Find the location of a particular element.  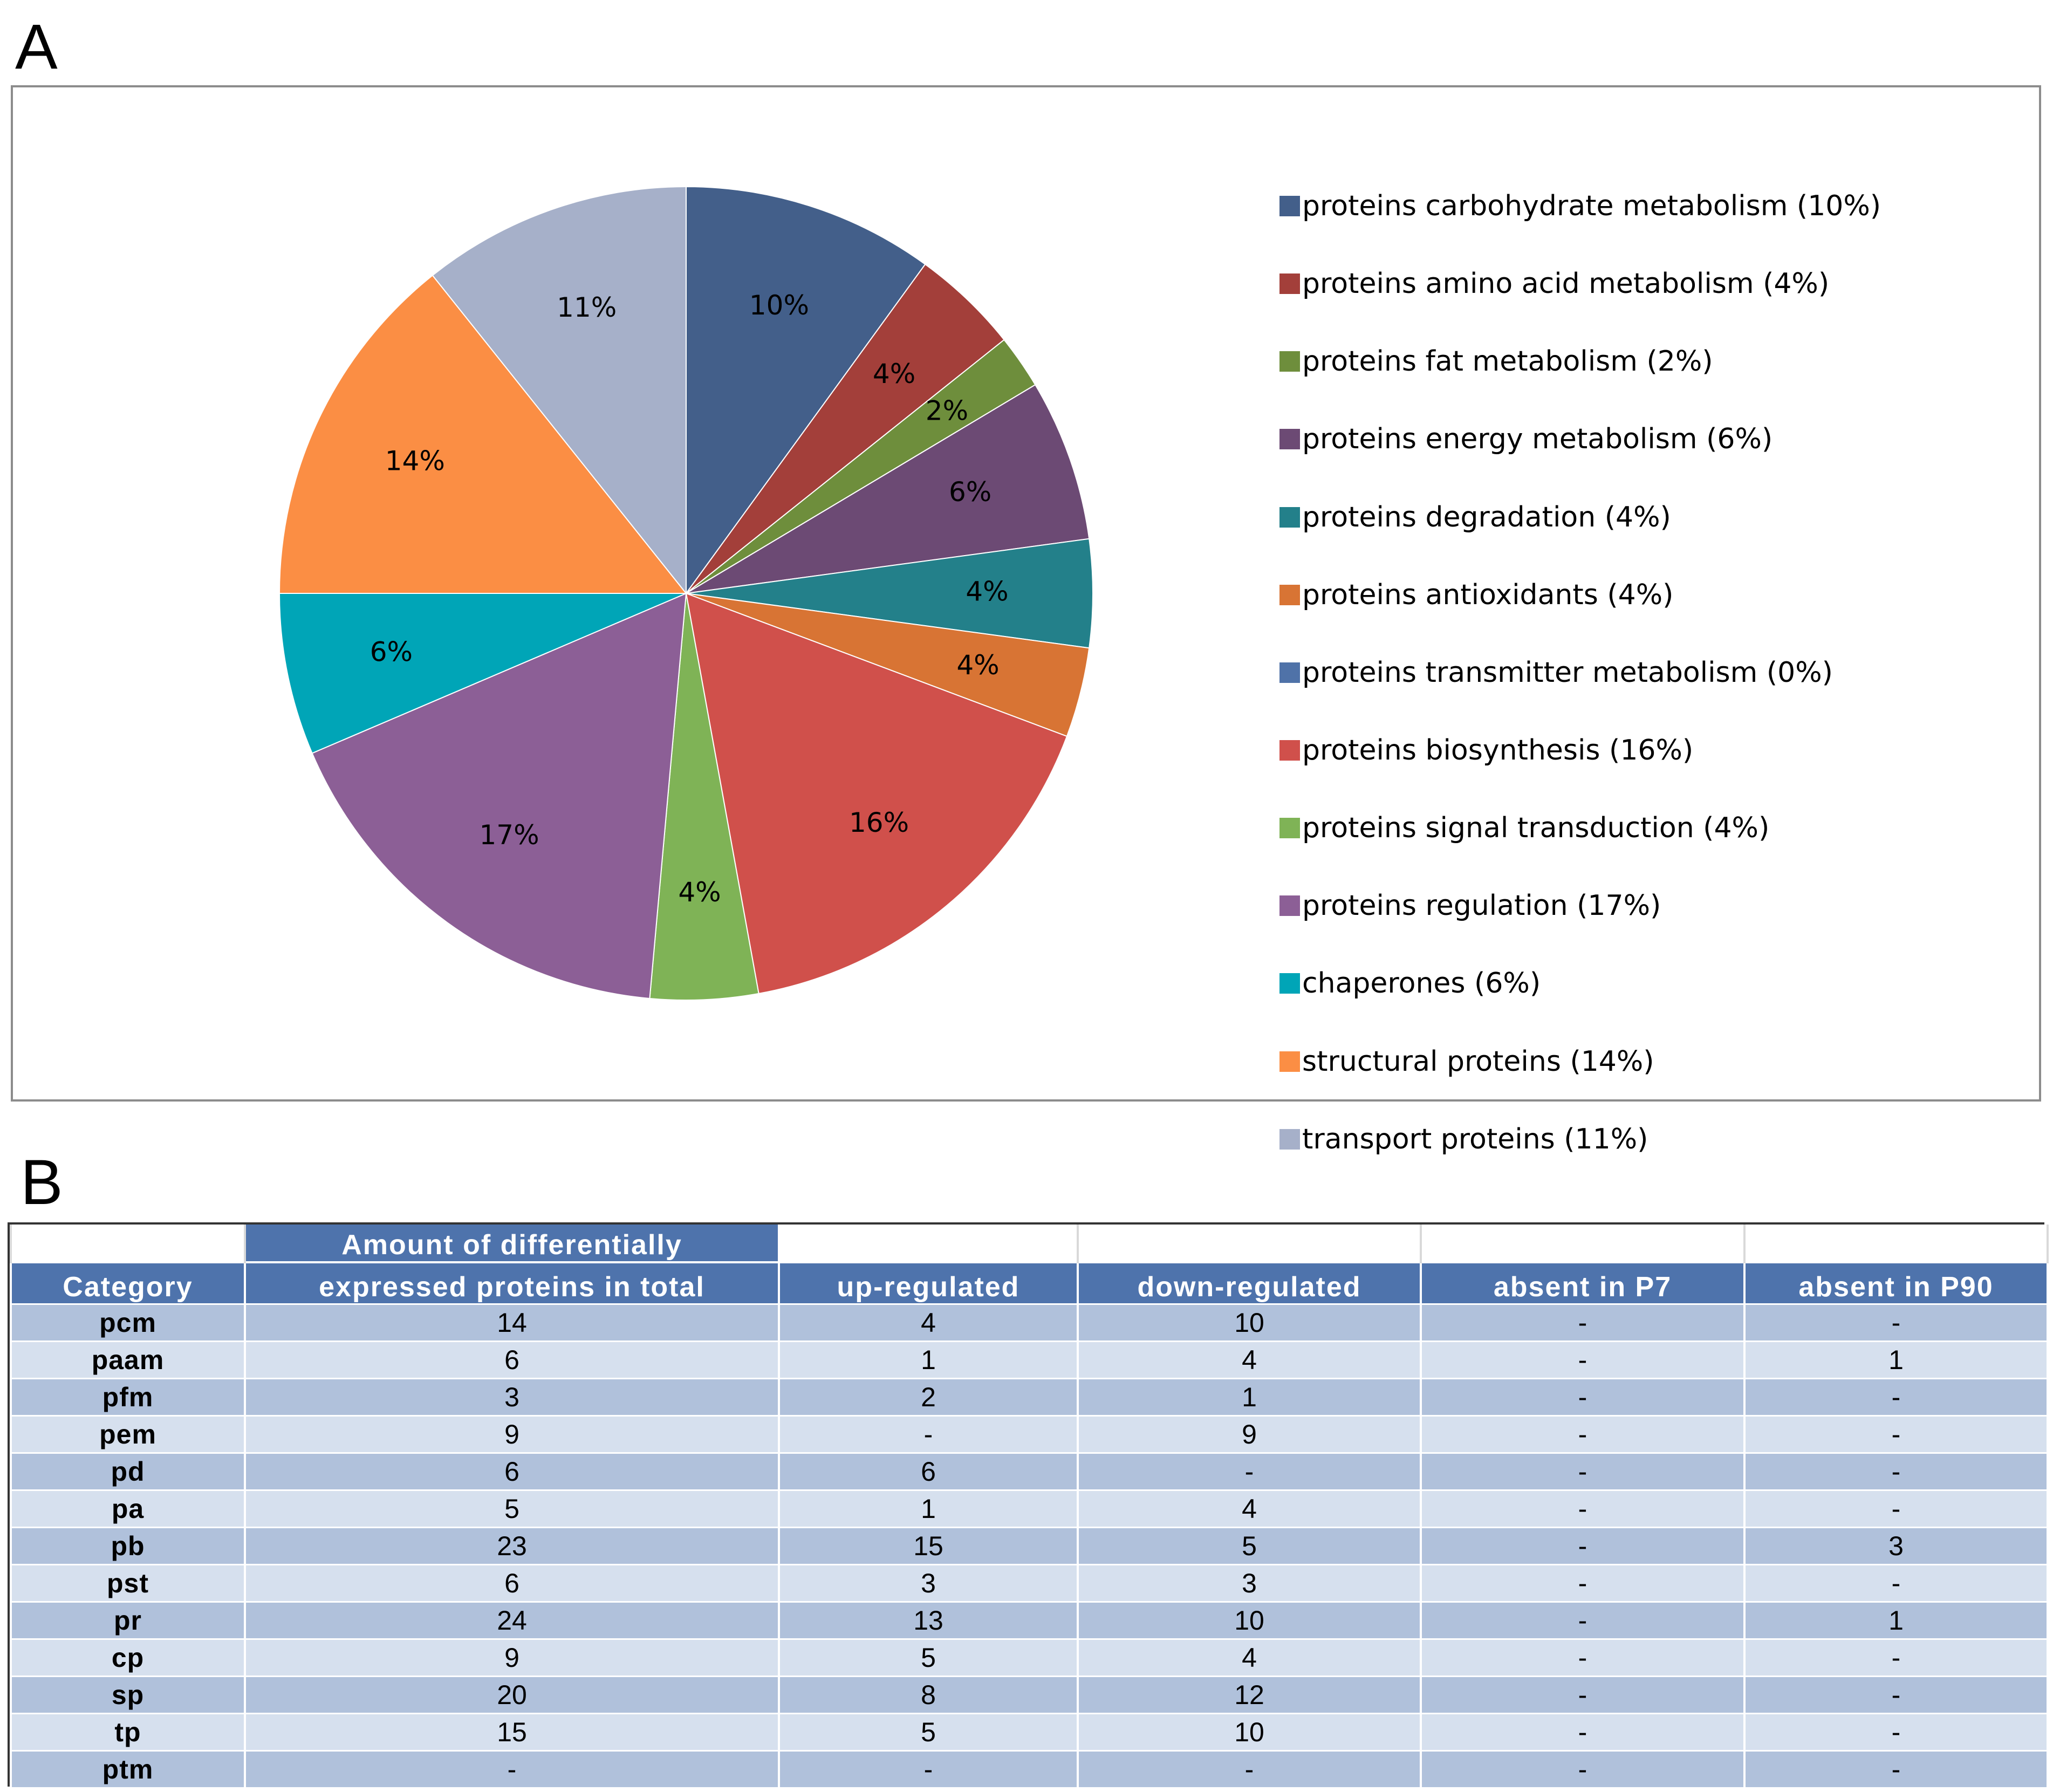

header-absent-p7: absent in P7 is located at coordinates (1583, 1282).